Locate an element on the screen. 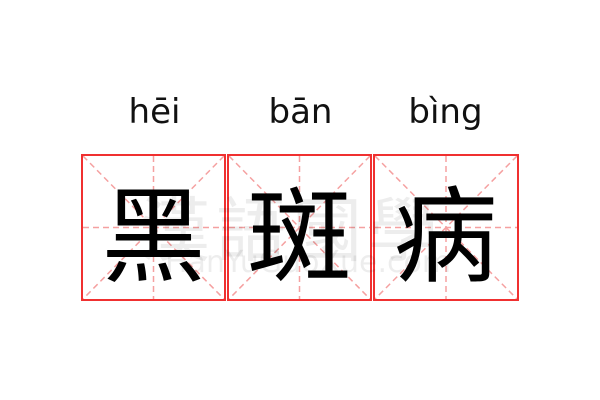  pinyin-2: bìng is located at coordinates (445, 112).